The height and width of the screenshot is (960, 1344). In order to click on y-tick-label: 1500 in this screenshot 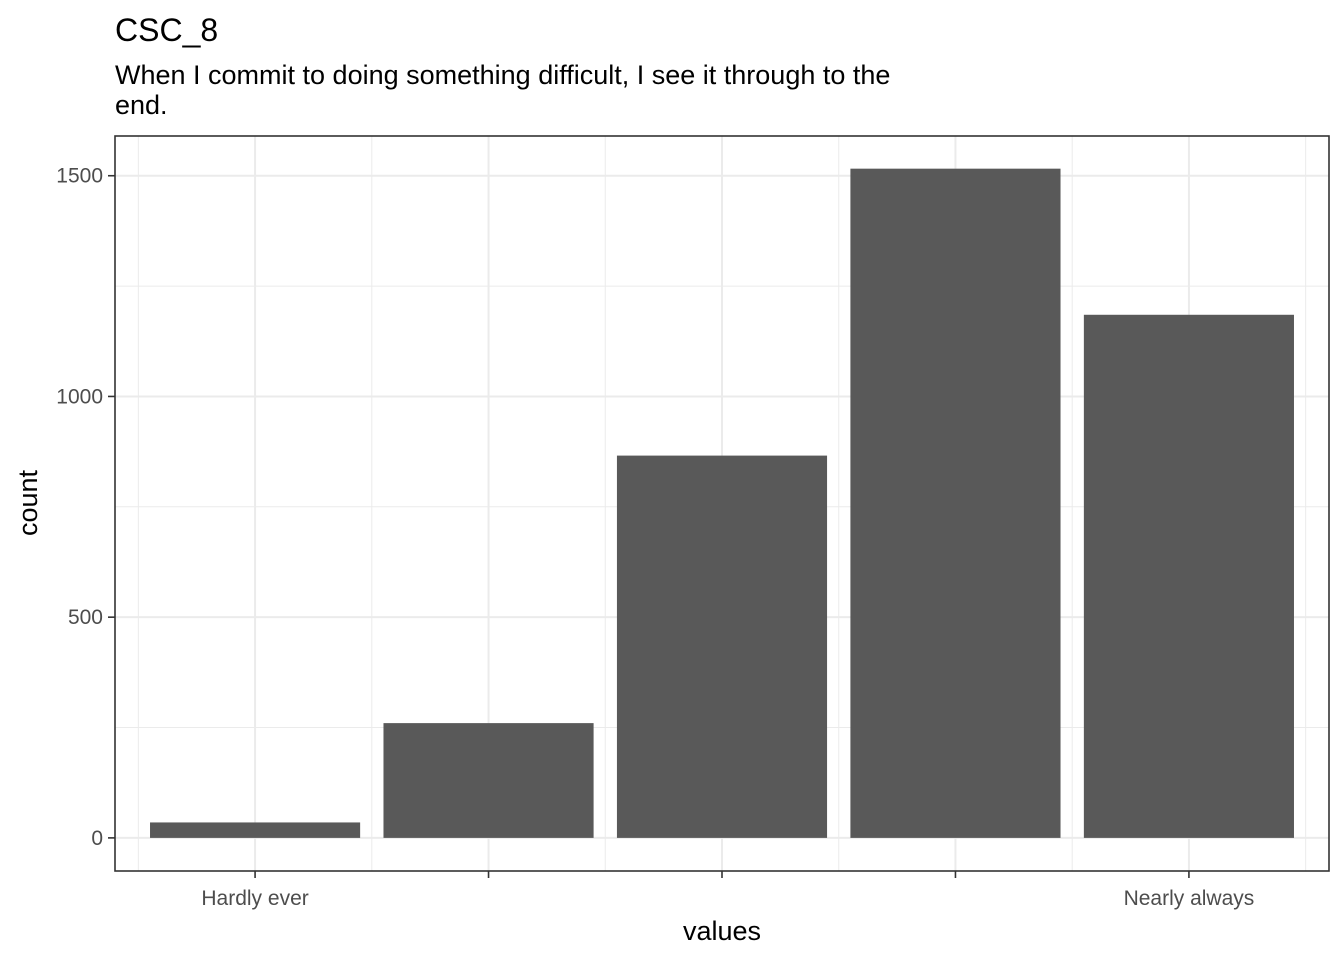, I will do `click(79, 176)`.